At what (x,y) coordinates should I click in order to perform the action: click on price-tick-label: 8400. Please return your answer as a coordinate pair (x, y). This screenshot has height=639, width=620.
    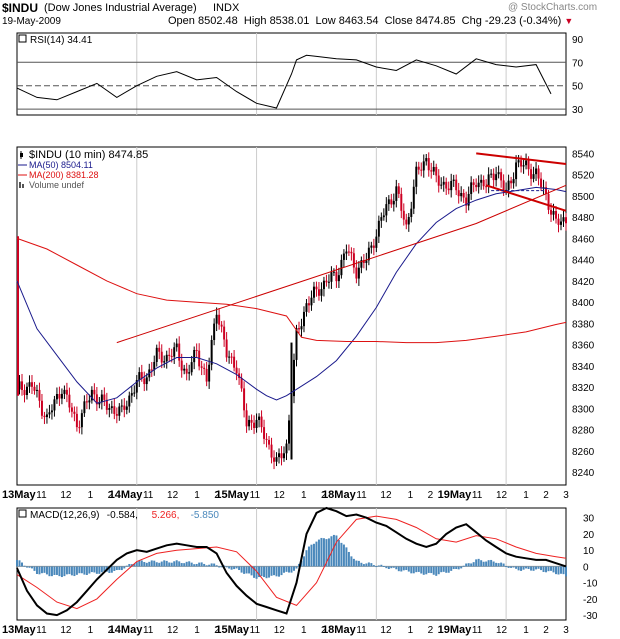
    Looking at the image, I should click on (583, 303).